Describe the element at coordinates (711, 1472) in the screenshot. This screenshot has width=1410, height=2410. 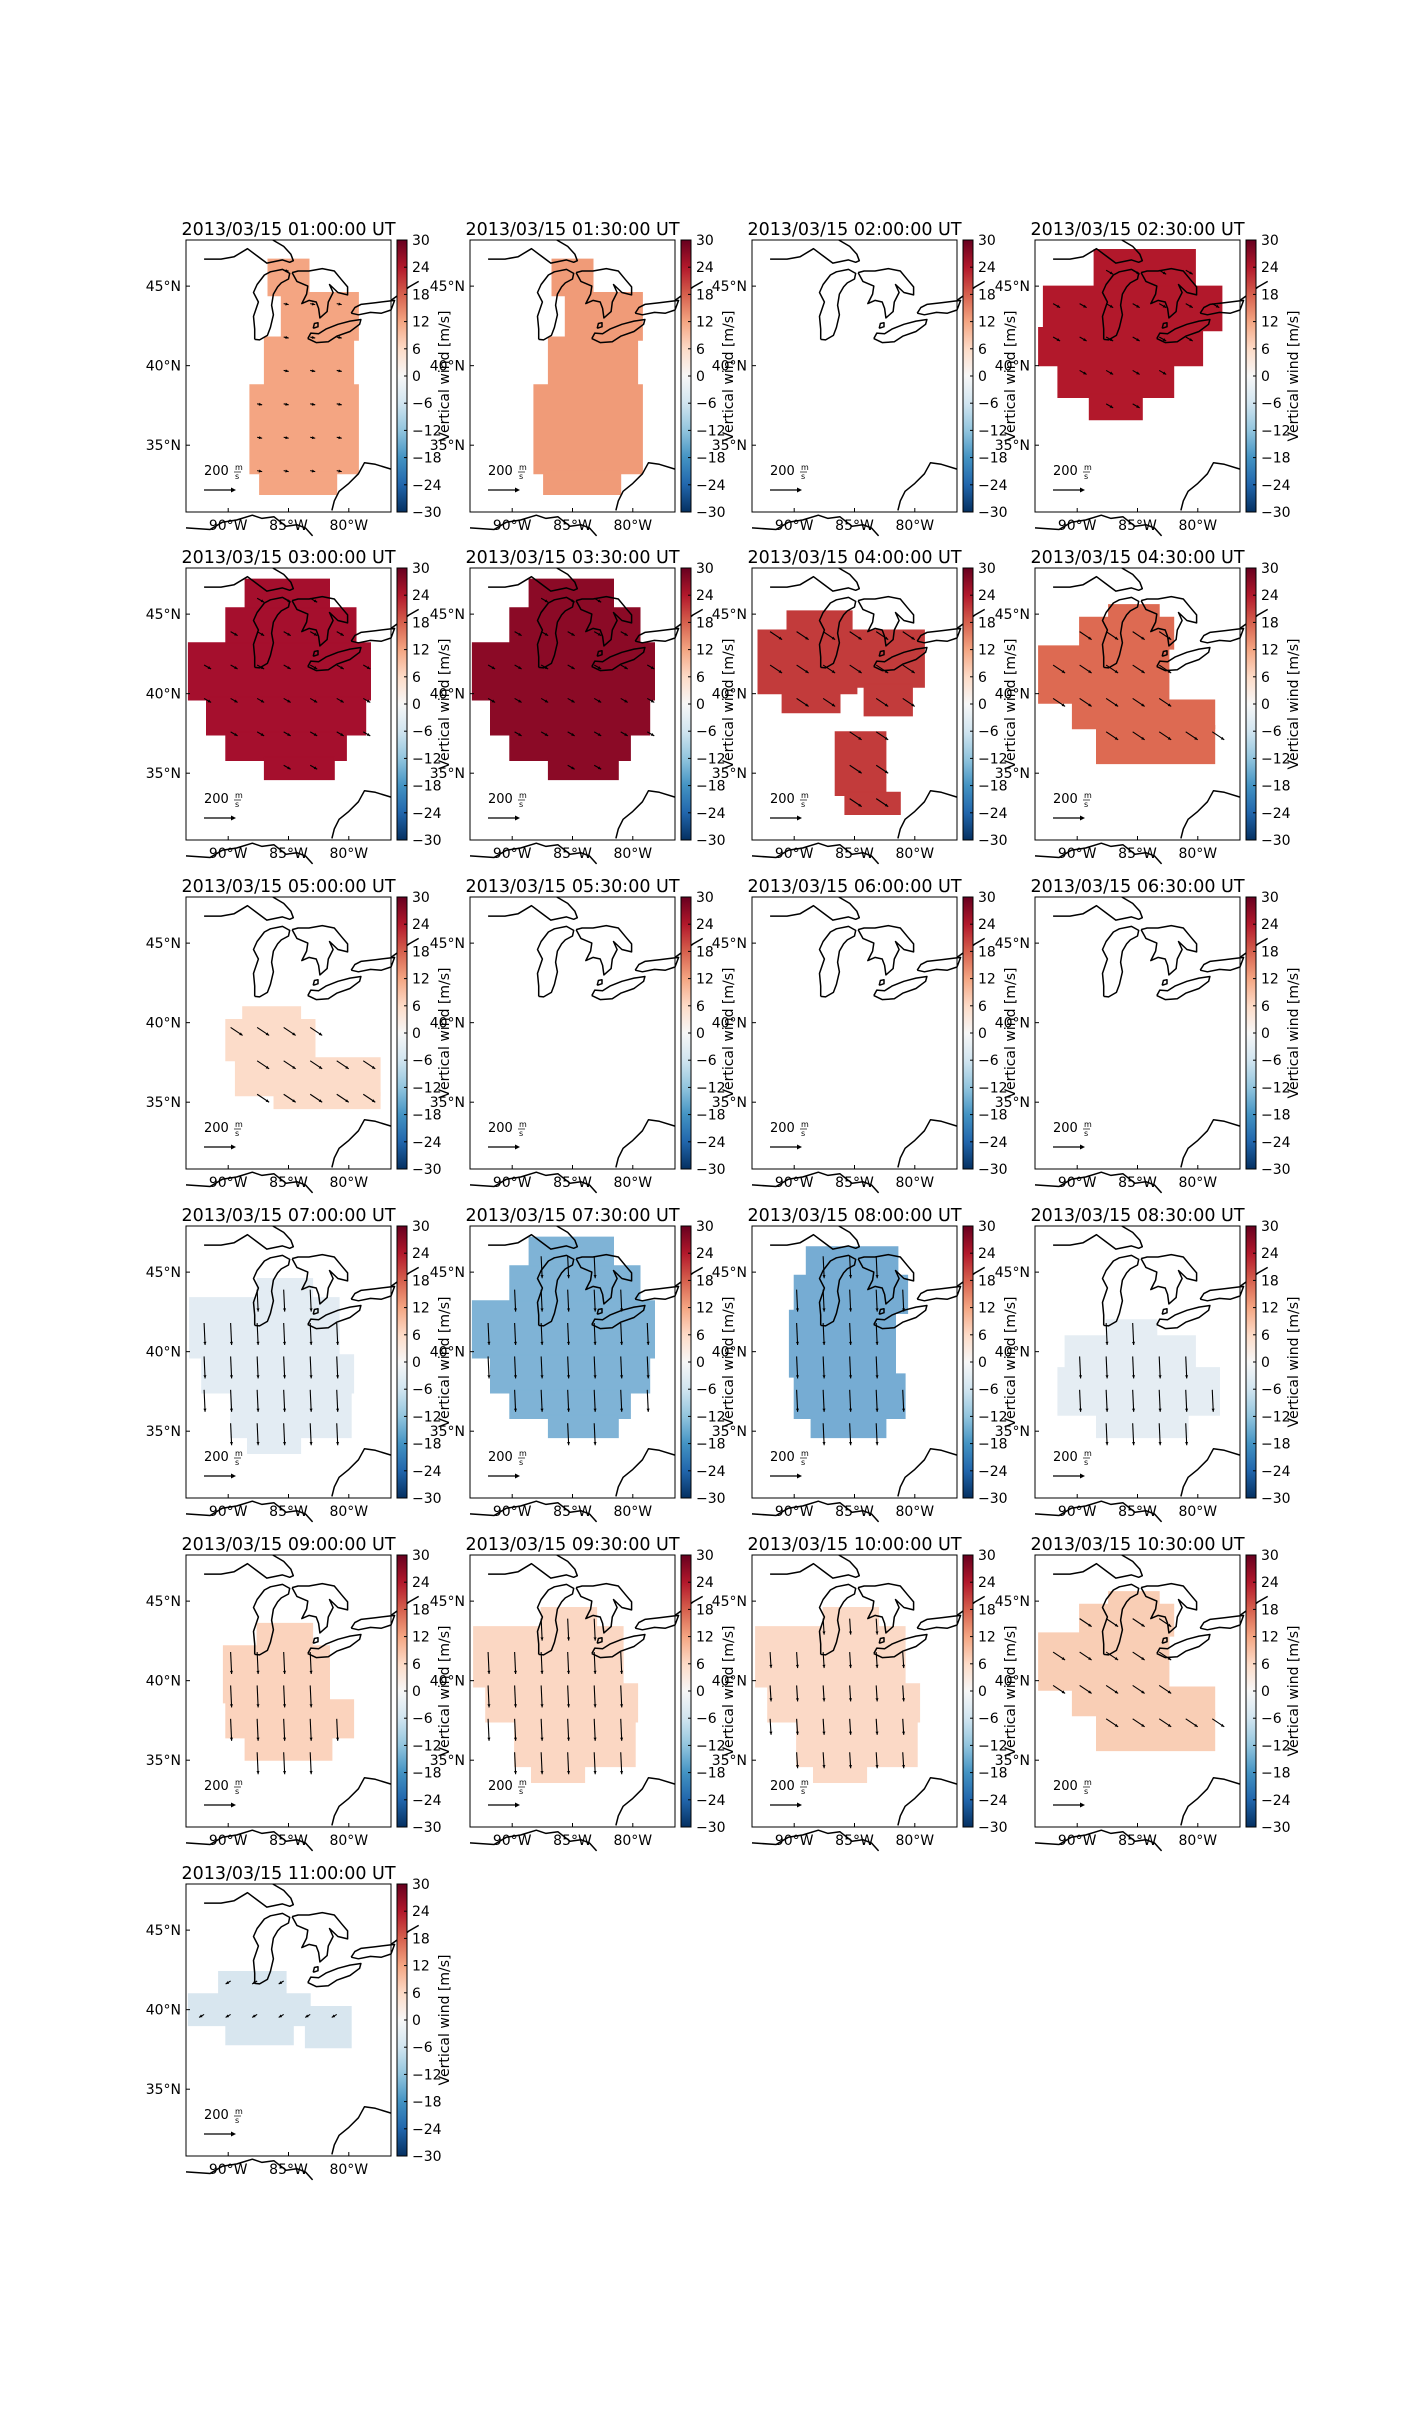
I see `colorbar-tick-label: −24` at that location.